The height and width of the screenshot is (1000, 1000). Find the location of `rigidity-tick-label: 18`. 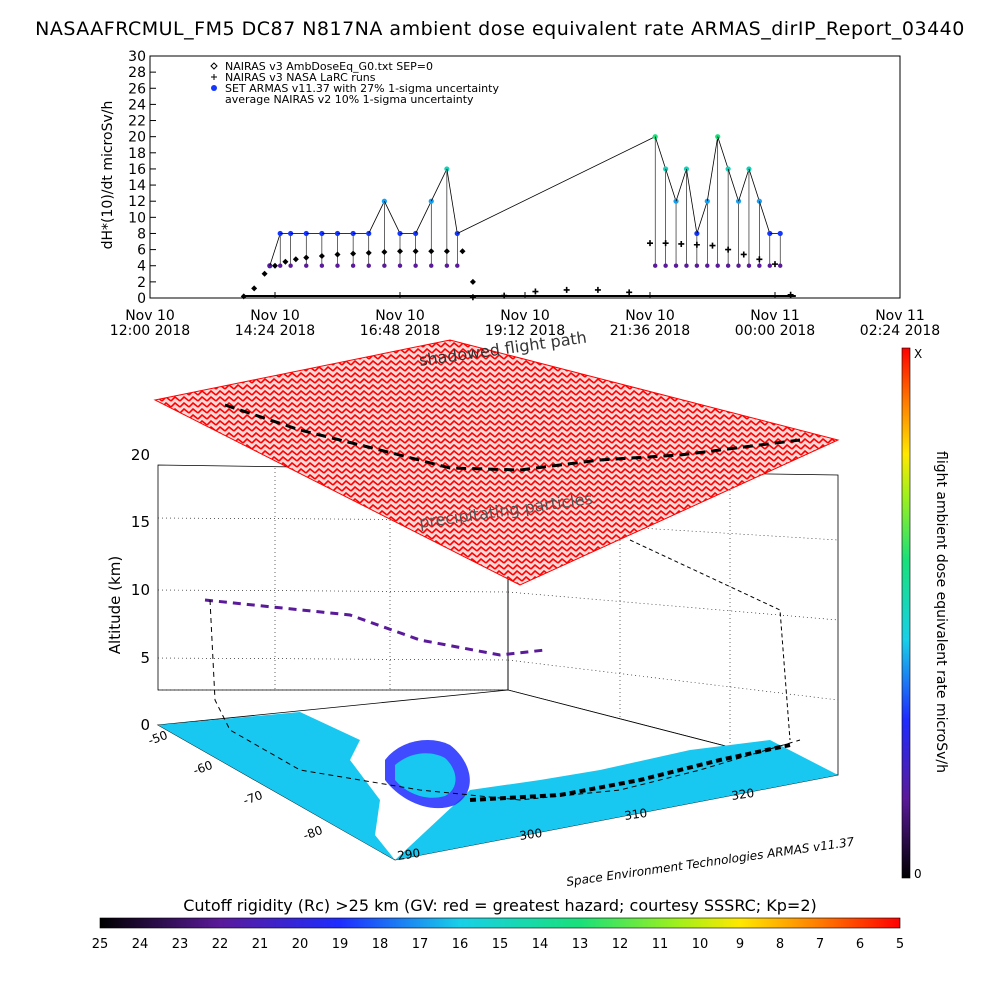

rigidity-tick-label: 18 is located at coordinates (380, 944).